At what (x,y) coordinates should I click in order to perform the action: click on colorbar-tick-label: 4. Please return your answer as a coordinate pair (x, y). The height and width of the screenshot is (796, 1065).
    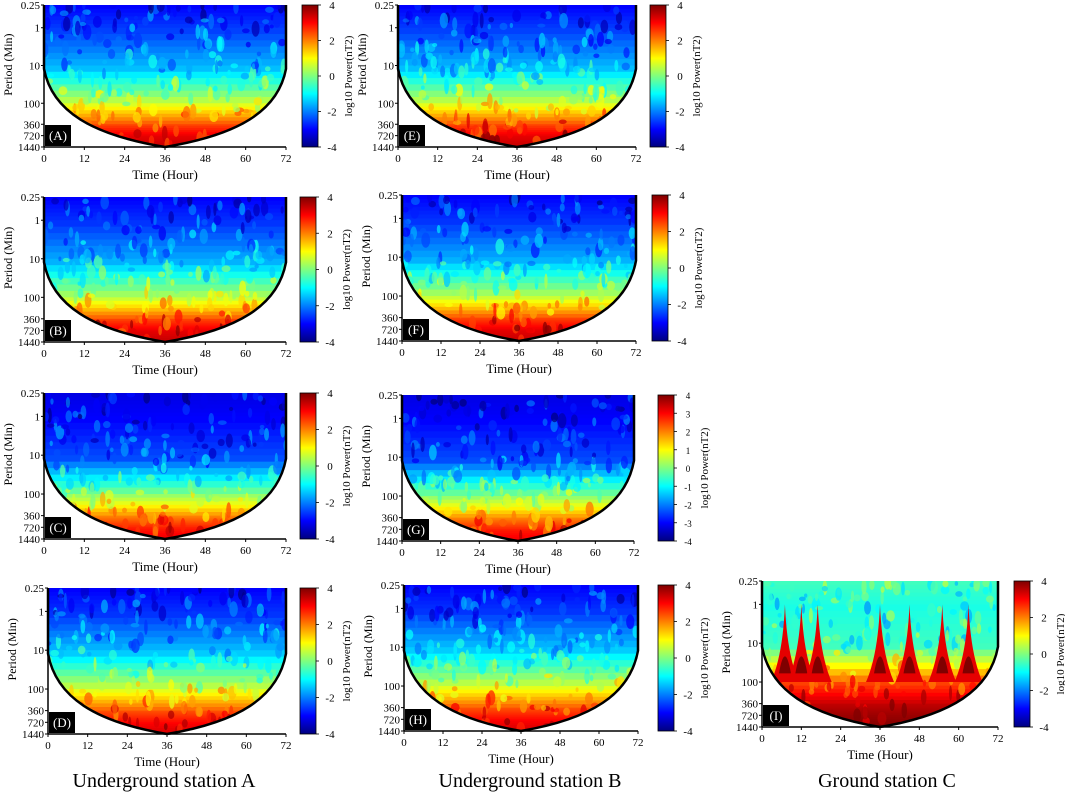
    Looking at the image, I should click on (688, 396).